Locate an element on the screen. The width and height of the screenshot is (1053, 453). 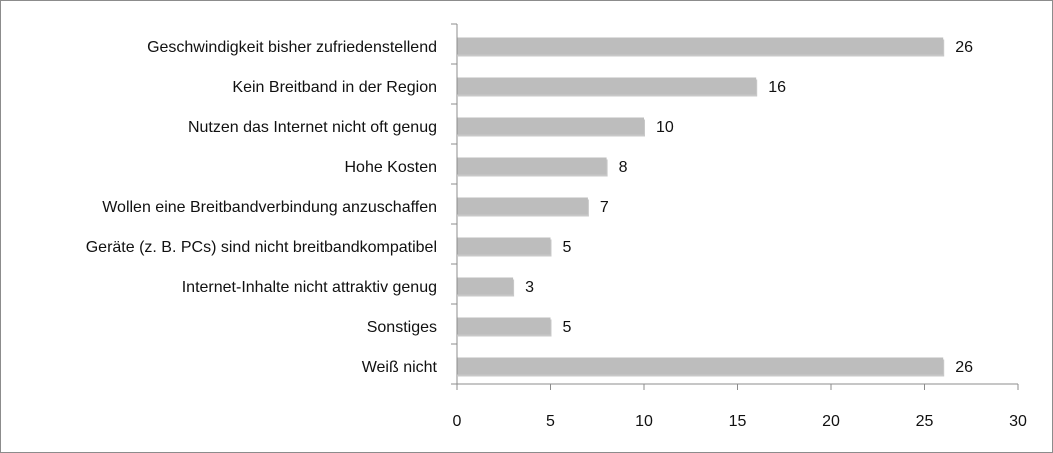
x-tick-label: 5 is located at coordinates (550, 421).